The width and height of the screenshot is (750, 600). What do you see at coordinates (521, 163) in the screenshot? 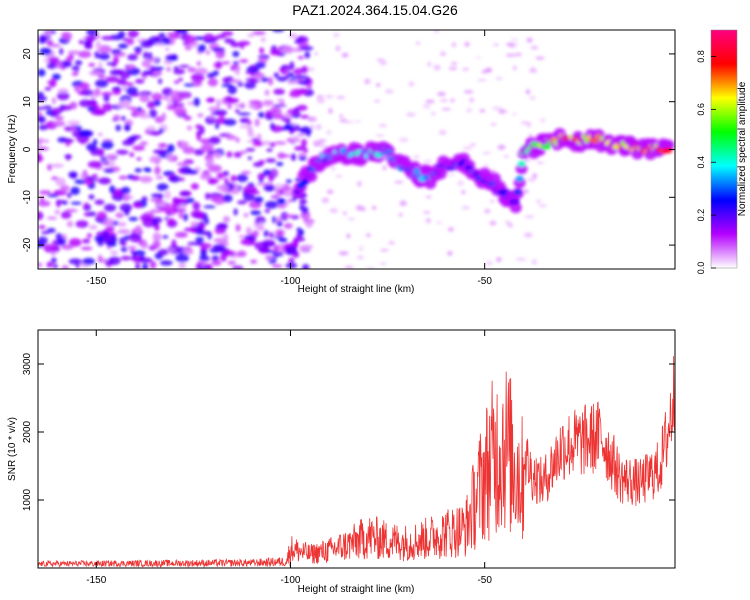
I see `ridge-core` at bounding box center [521, 163].